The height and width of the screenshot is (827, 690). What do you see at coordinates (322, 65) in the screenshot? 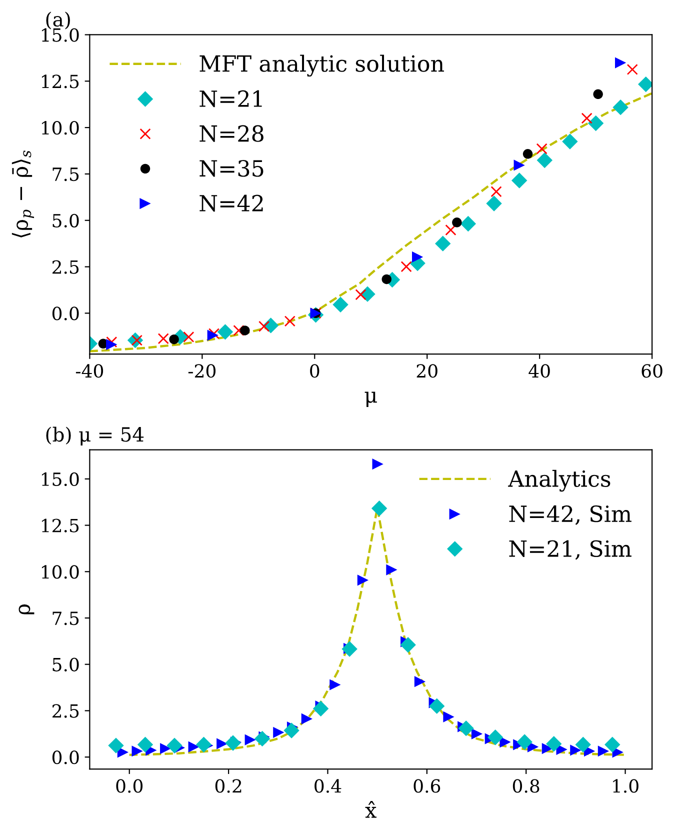
I see `legend-label: MFT analytic solution` at bounding box center [322, 65].